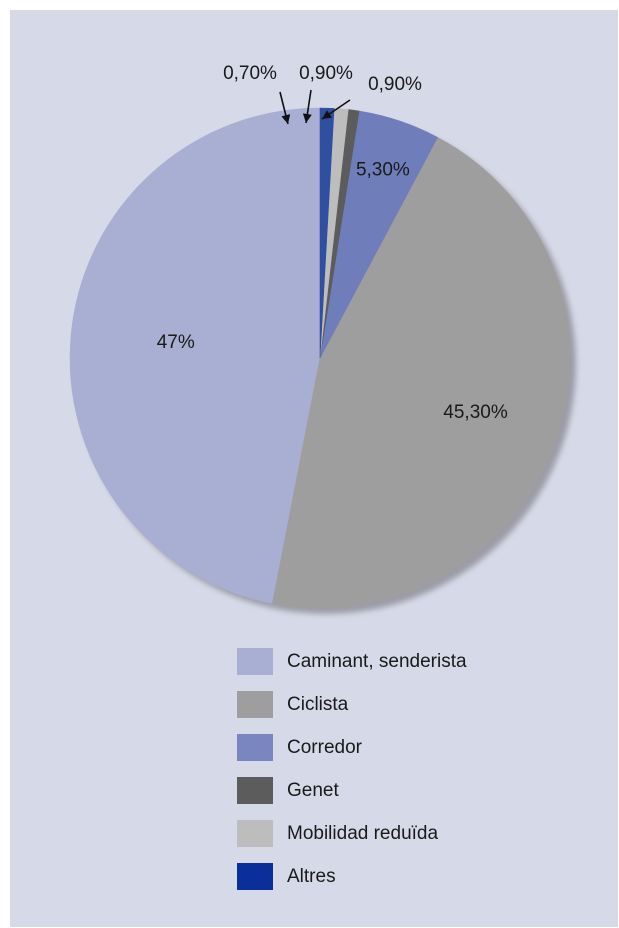 This screenshot has height=928, width=619. I want to click on slice-label-2: 45,30%, so click(475, 412).